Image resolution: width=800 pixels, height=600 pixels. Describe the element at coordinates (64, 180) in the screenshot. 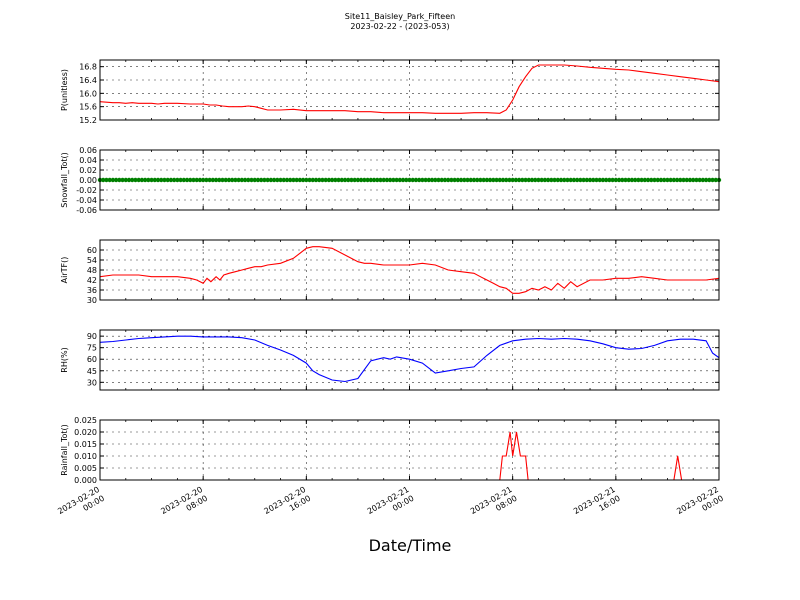

I see `y-axis-label: Snowfall_Tot()` at that location.